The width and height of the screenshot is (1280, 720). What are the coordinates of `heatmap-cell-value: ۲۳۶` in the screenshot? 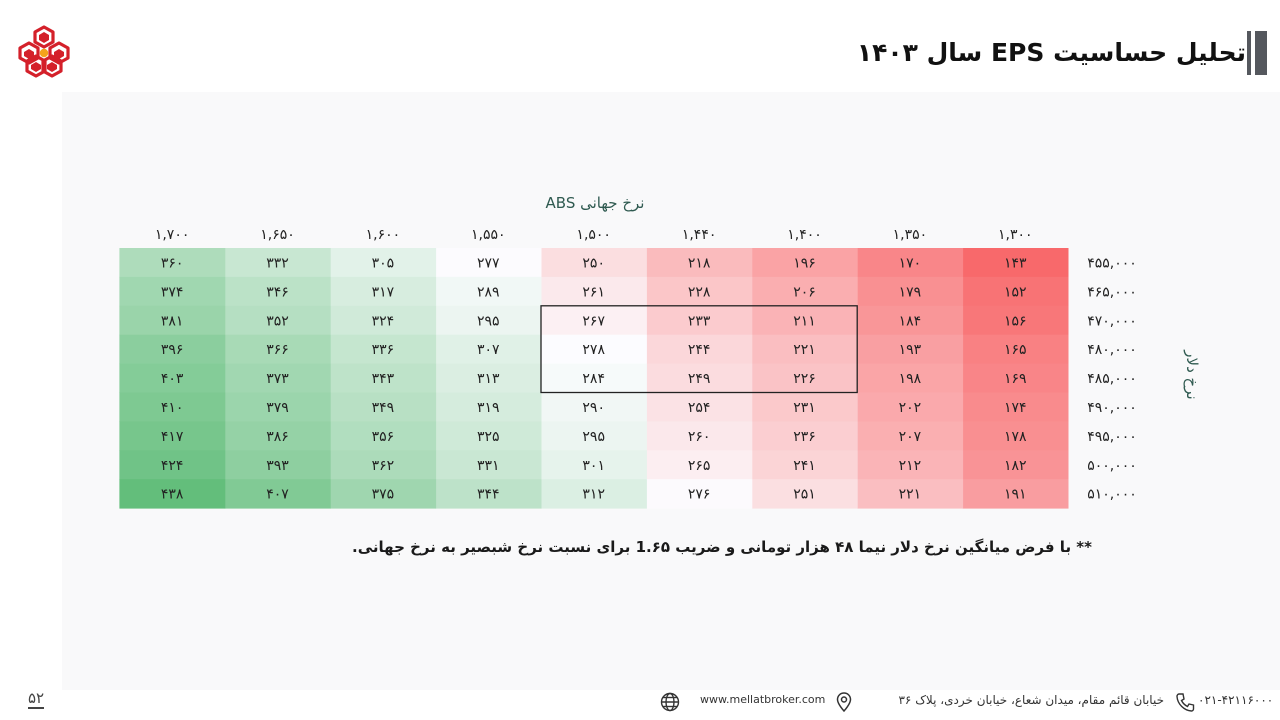 It's located at (804, 437).